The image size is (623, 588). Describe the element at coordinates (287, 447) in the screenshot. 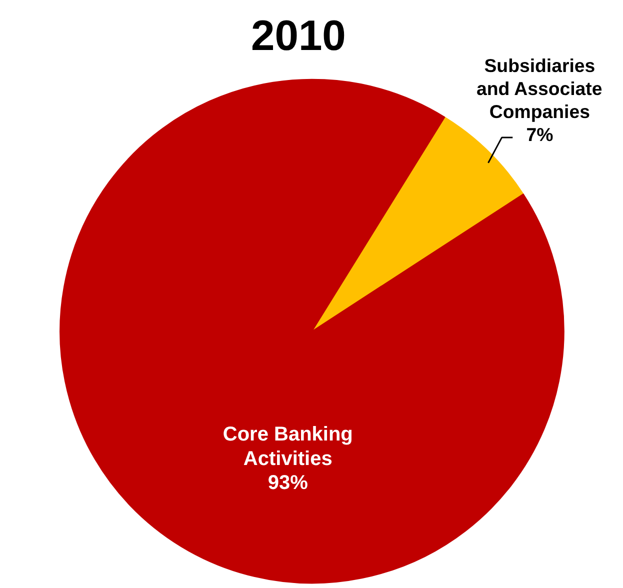

I see `slice-label: Core Banking Activities` at that location.